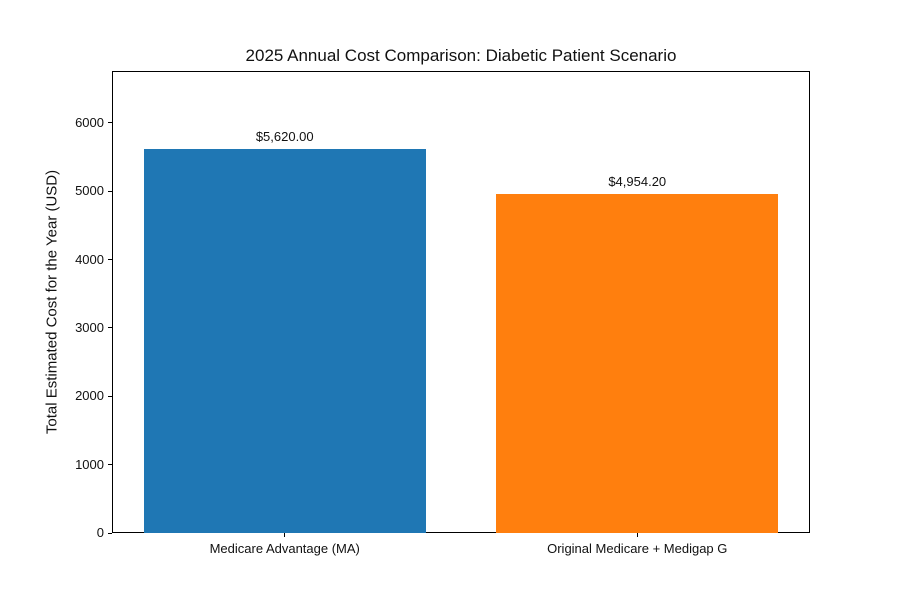  Describe the element at coordinates (89, 327) in the screenshot. I see `y-tick-label: 3000` at that location.